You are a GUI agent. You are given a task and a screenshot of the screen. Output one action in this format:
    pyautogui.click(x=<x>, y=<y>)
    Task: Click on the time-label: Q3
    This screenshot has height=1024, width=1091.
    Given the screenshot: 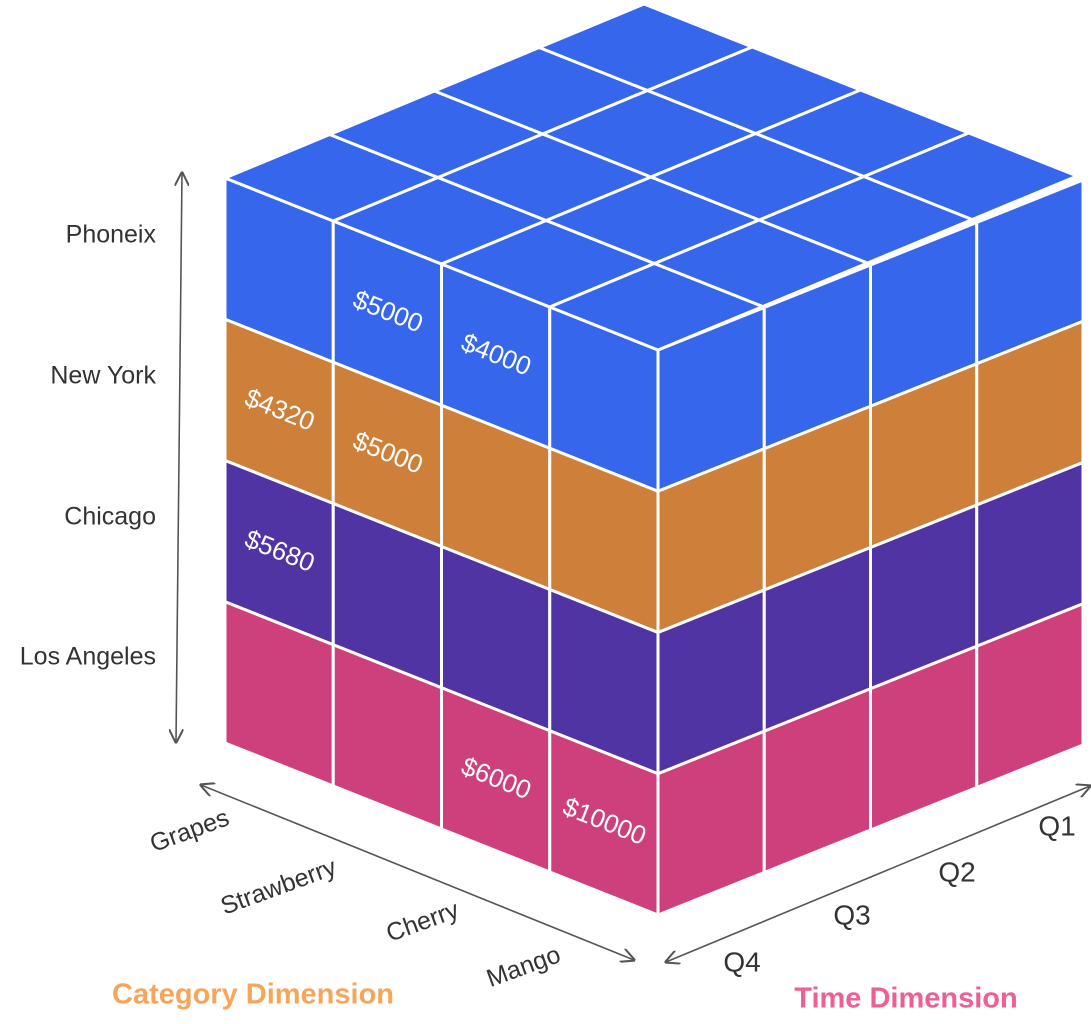 What is the action you would take?
    pyautogui.click(x=851, y=914)
    